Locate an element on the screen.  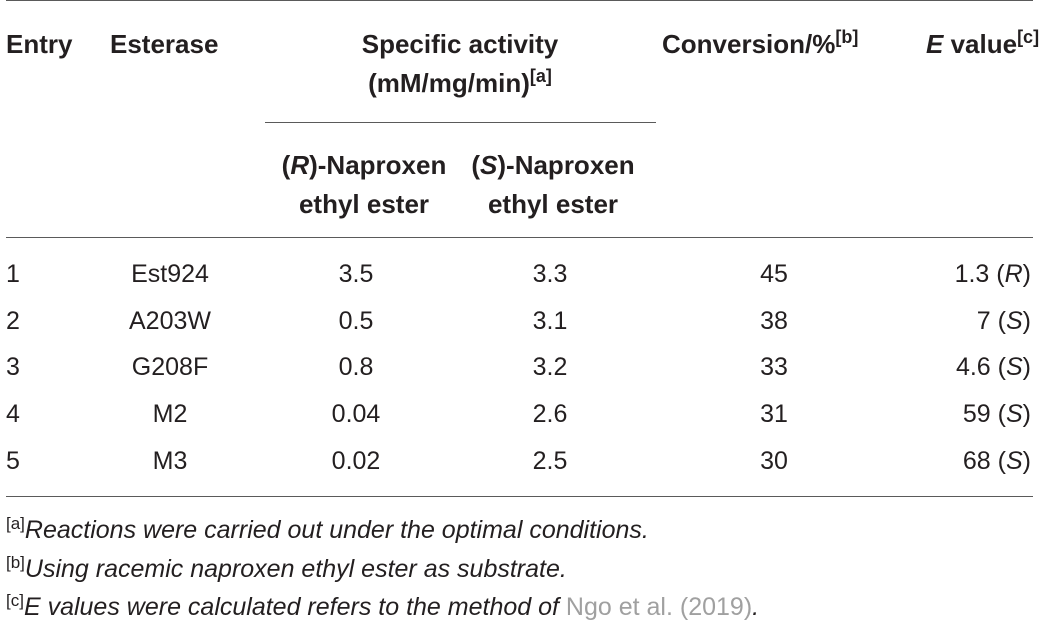
cell-s-activity: 3.3 is located at coordinates (550, 274).